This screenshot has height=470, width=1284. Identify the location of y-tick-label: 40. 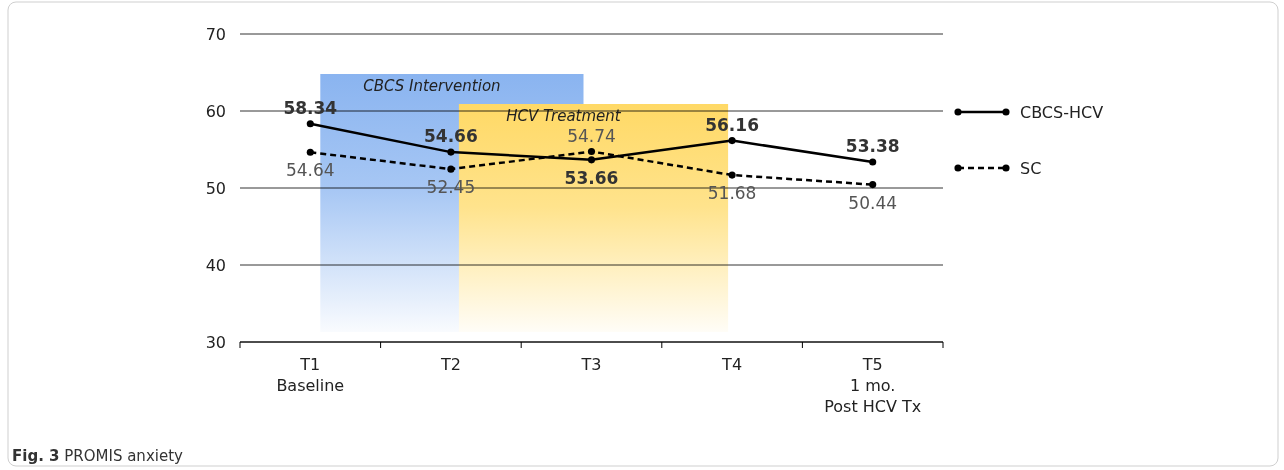
(215, 265).